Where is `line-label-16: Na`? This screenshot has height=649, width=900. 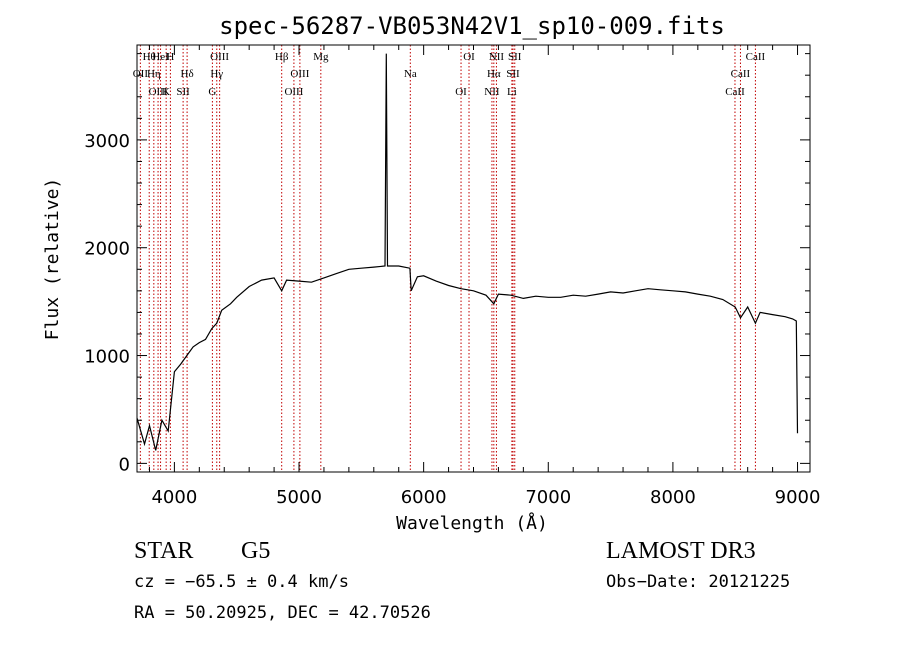 line-label-16: Na is located at coordinates (410, 74).